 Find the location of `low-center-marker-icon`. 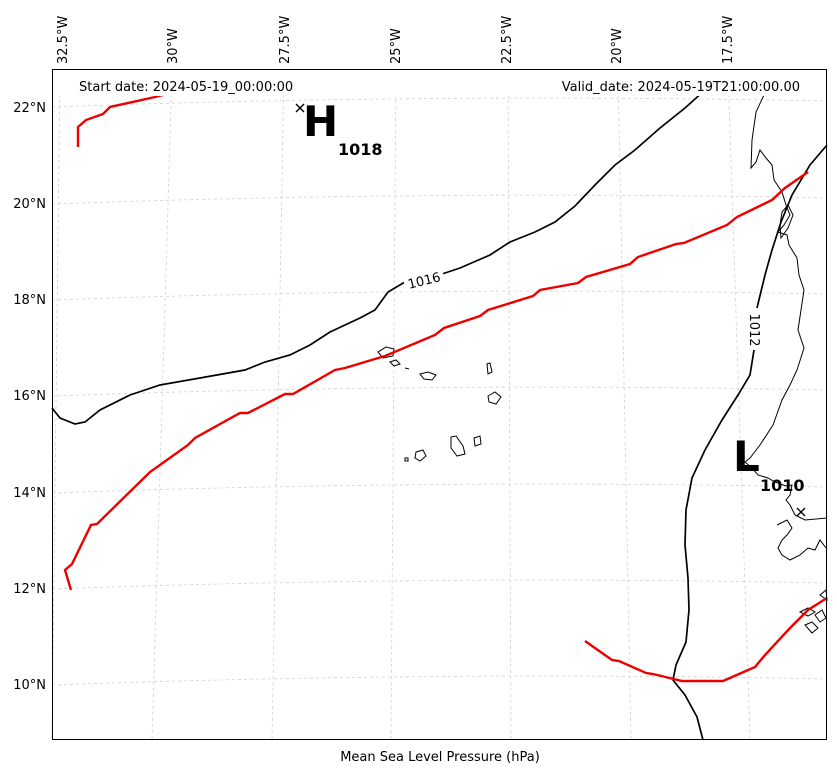

low-center-marker-icon is located at coordinates (801, 512).